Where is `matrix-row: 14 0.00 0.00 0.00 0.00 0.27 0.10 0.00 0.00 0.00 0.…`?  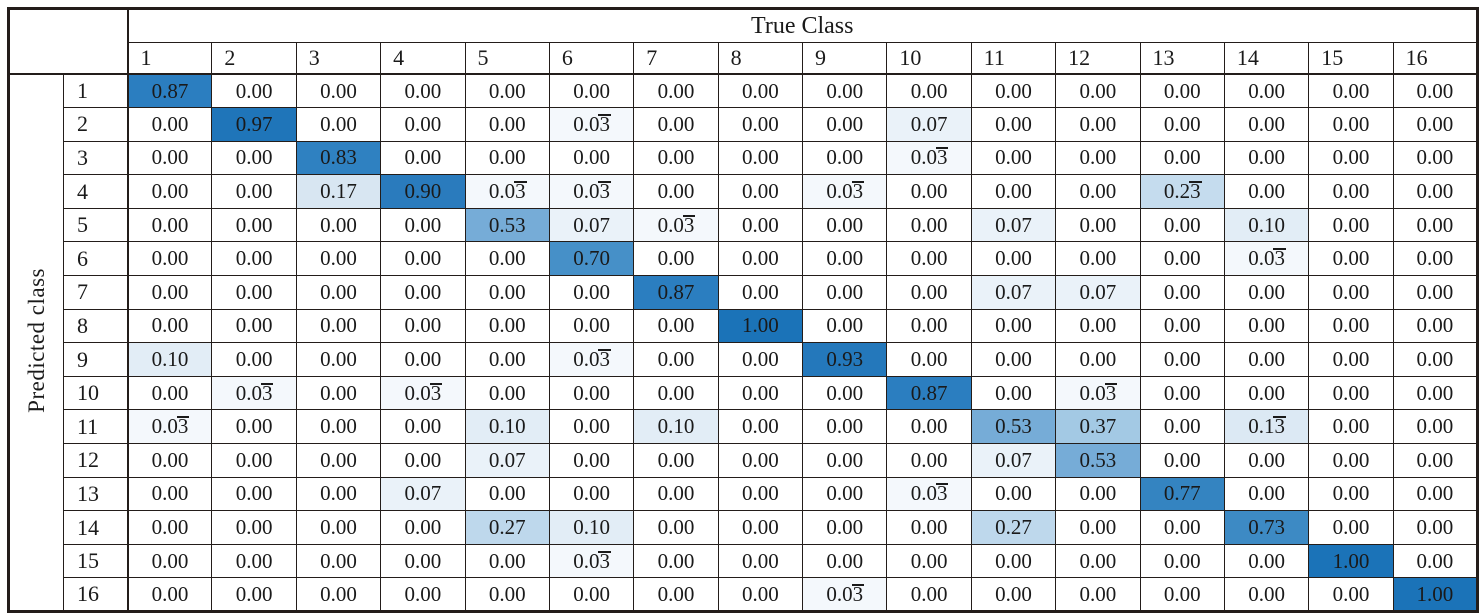 matrix-row: 14 0.00 0.00 0.00 0.00 0.27 0.10 0.00 0.00 0.00 0.… is located at coordinates (744, 527).